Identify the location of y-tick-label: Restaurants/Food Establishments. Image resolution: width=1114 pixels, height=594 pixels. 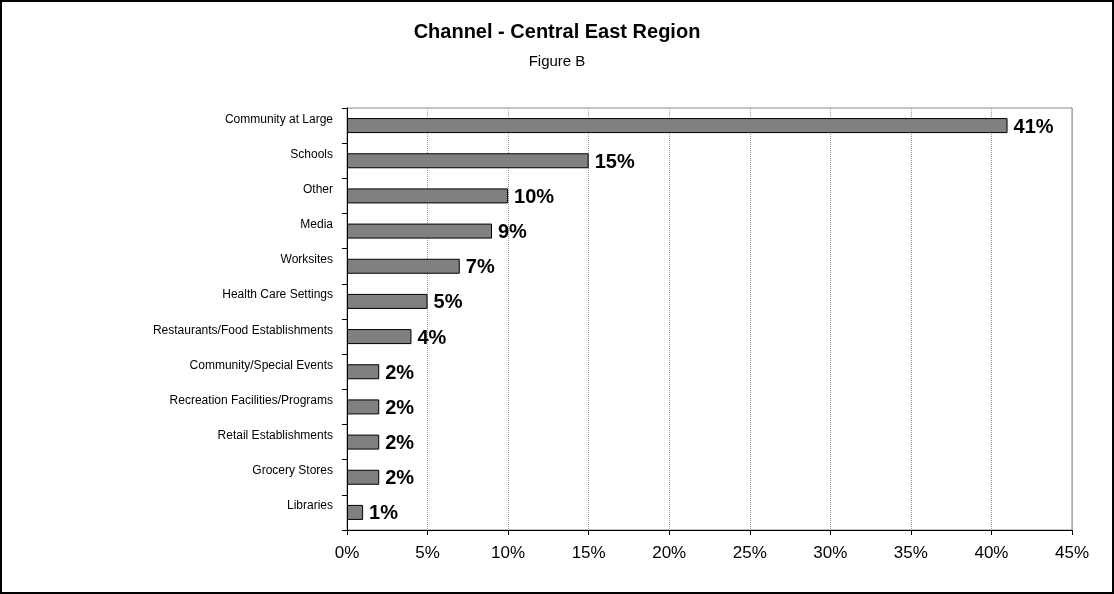
(242, 329).